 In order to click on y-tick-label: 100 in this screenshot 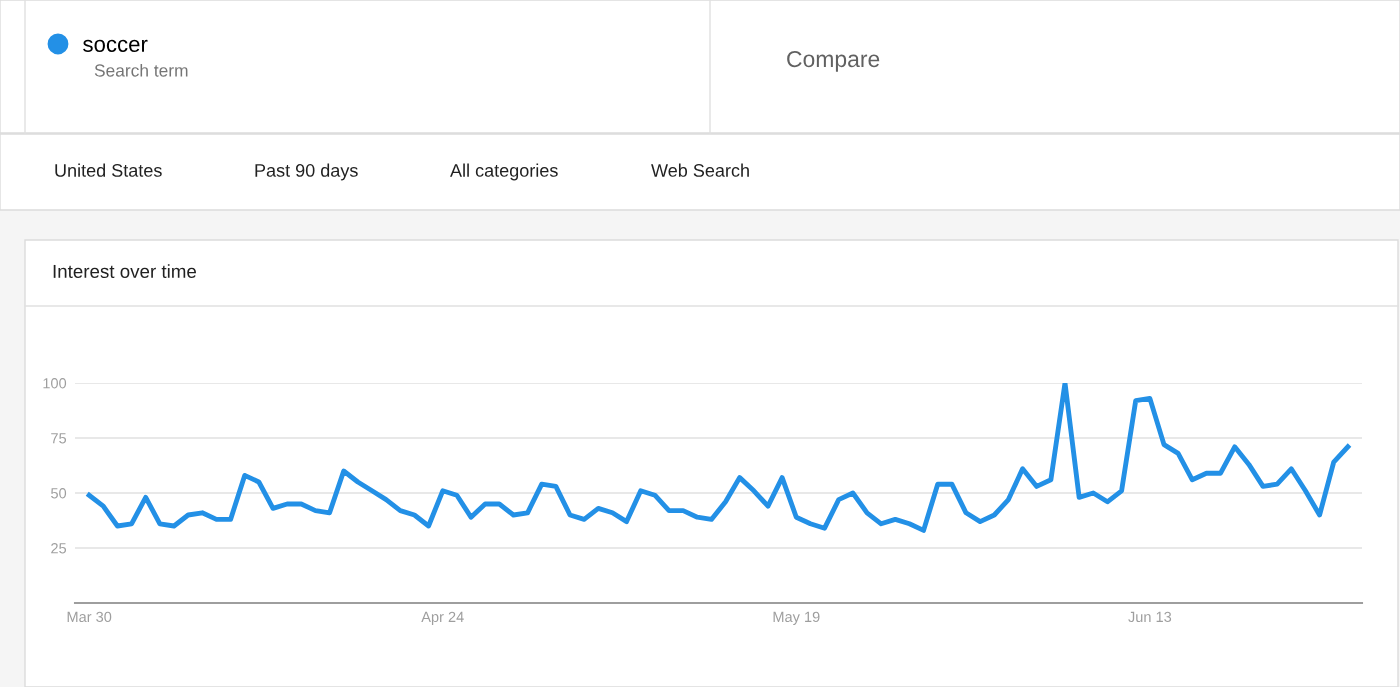, I will do `click(55, 383)`.